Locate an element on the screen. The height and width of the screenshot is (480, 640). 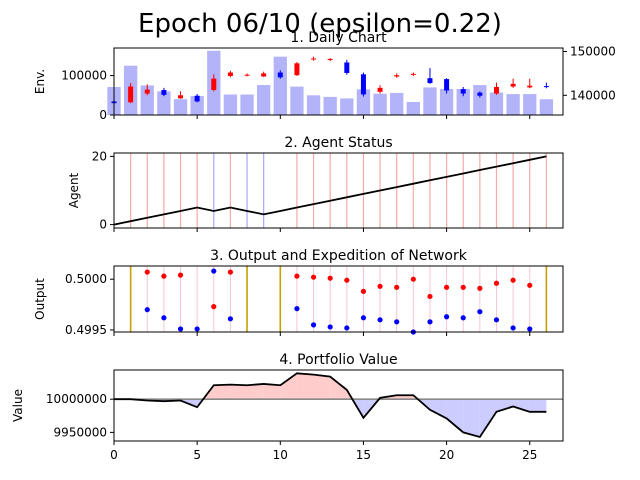
y-right-tick-label: 150000 is located at coordinates (593, 52).